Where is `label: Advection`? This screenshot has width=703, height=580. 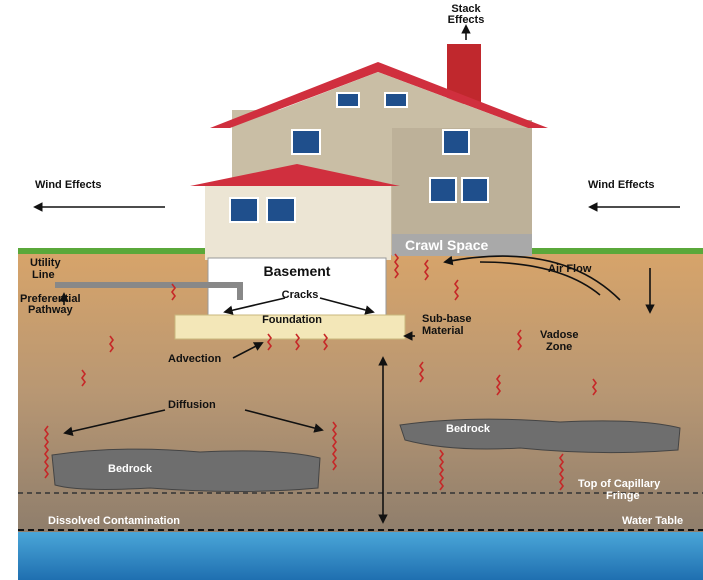 label: Advection is located at coordinates (194, 359).